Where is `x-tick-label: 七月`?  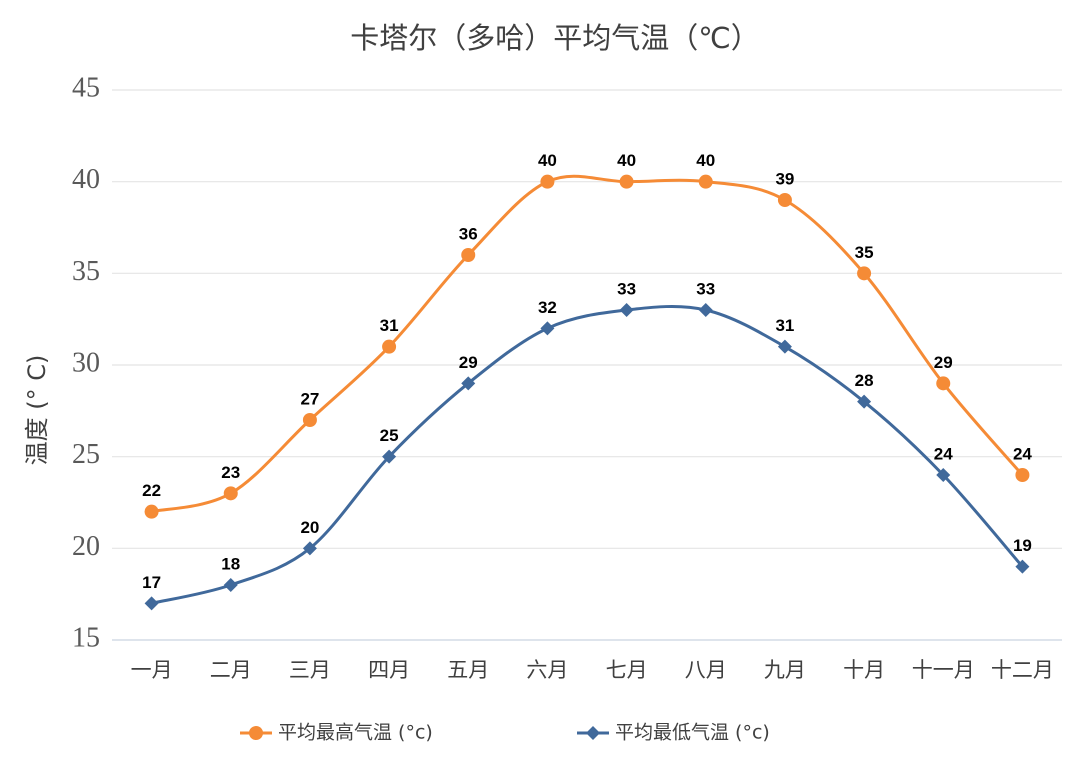
x-tick-label: 七月 is located at coordinates (627, 670).